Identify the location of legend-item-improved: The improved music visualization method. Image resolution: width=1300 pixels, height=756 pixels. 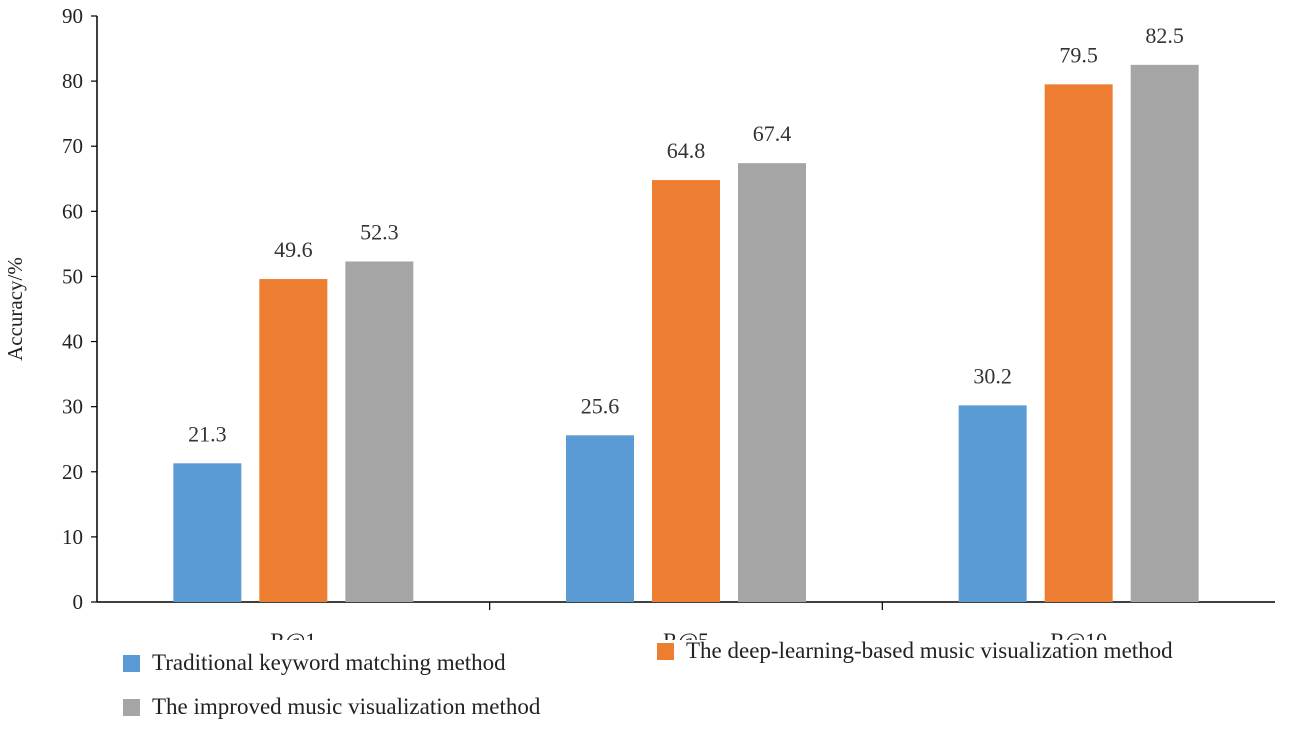
(331, 707).